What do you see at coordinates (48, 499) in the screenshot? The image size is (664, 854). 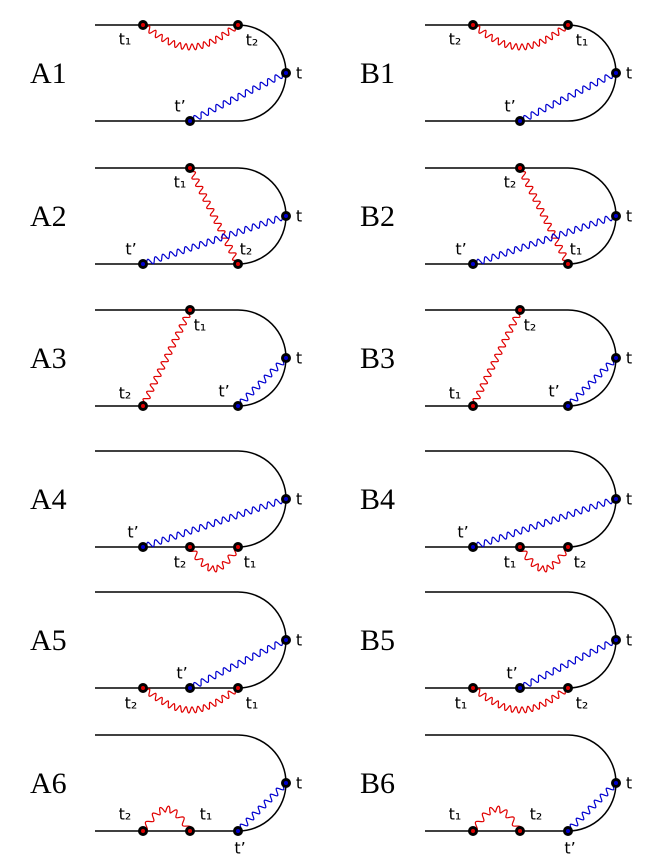 I see `panel-label: A4` at bounding box center [48, 499].